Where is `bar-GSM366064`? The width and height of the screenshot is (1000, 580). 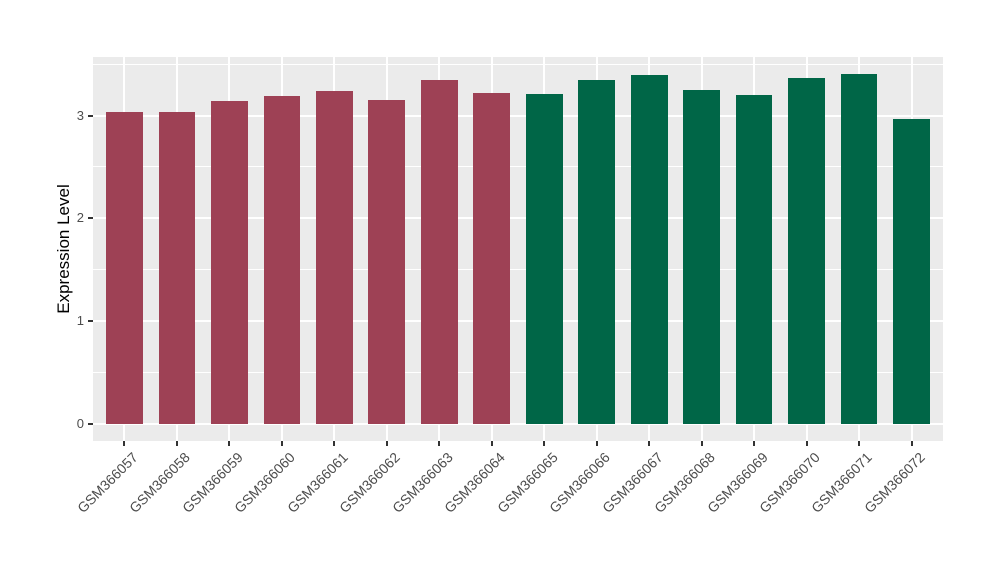 bar-GSM366064 is located at coordinates (492, 258).